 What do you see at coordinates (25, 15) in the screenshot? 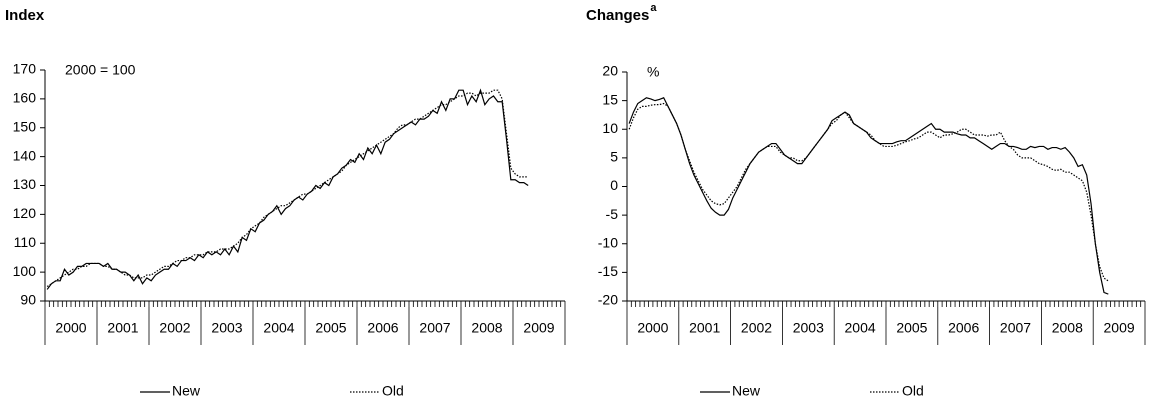
I see `chart-title: Index` at bounding box center [25, 15].